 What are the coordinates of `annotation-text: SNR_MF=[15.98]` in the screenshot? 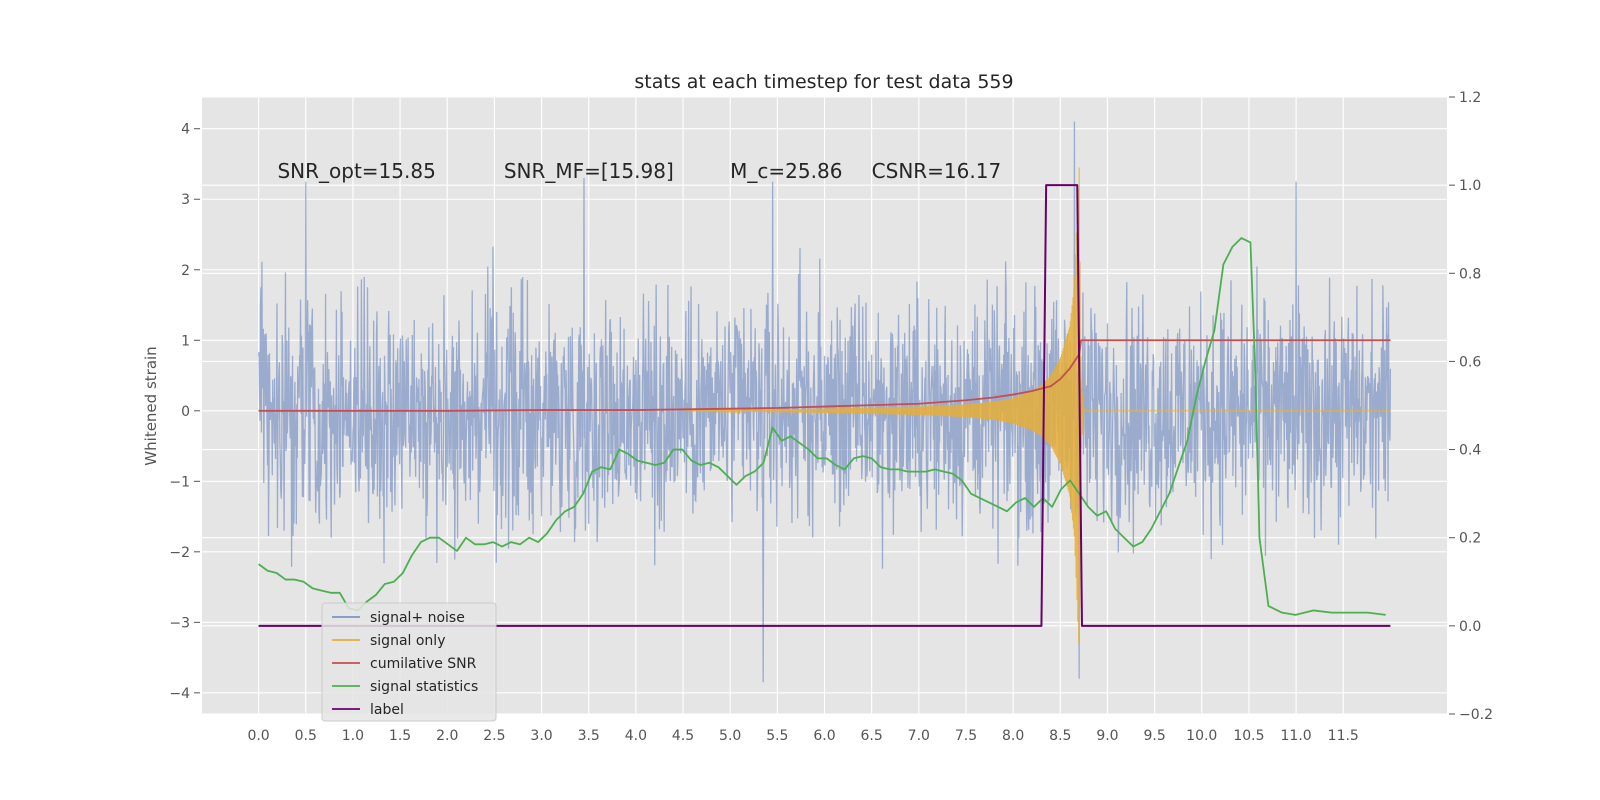 It's located at (589, 171).